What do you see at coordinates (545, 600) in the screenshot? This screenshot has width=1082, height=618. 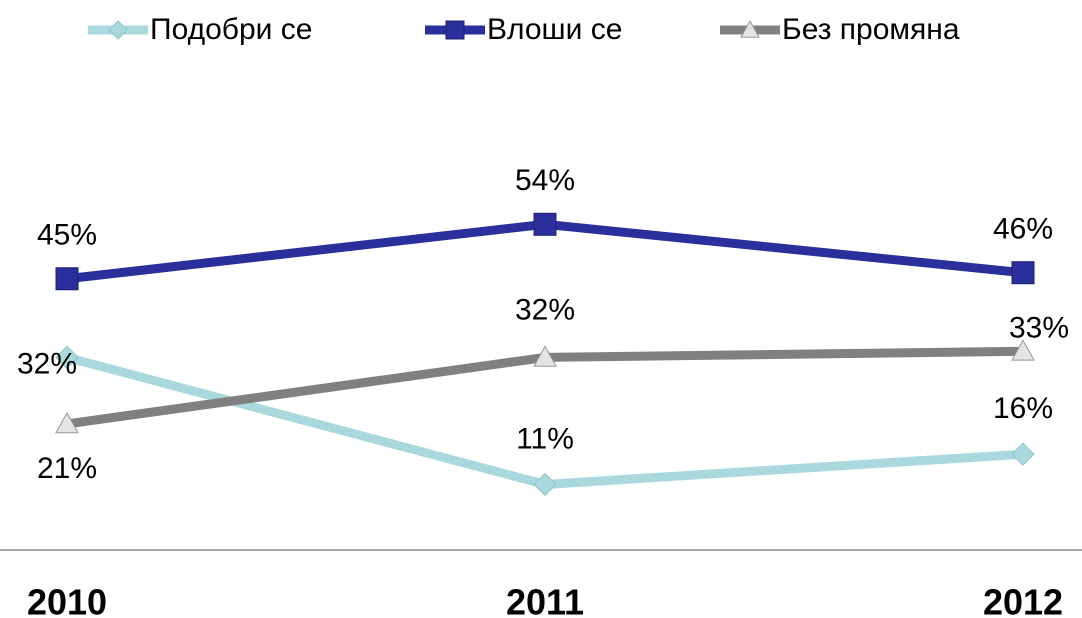 I see `x-tick-label: 2011` at bounding box center [545, 600].